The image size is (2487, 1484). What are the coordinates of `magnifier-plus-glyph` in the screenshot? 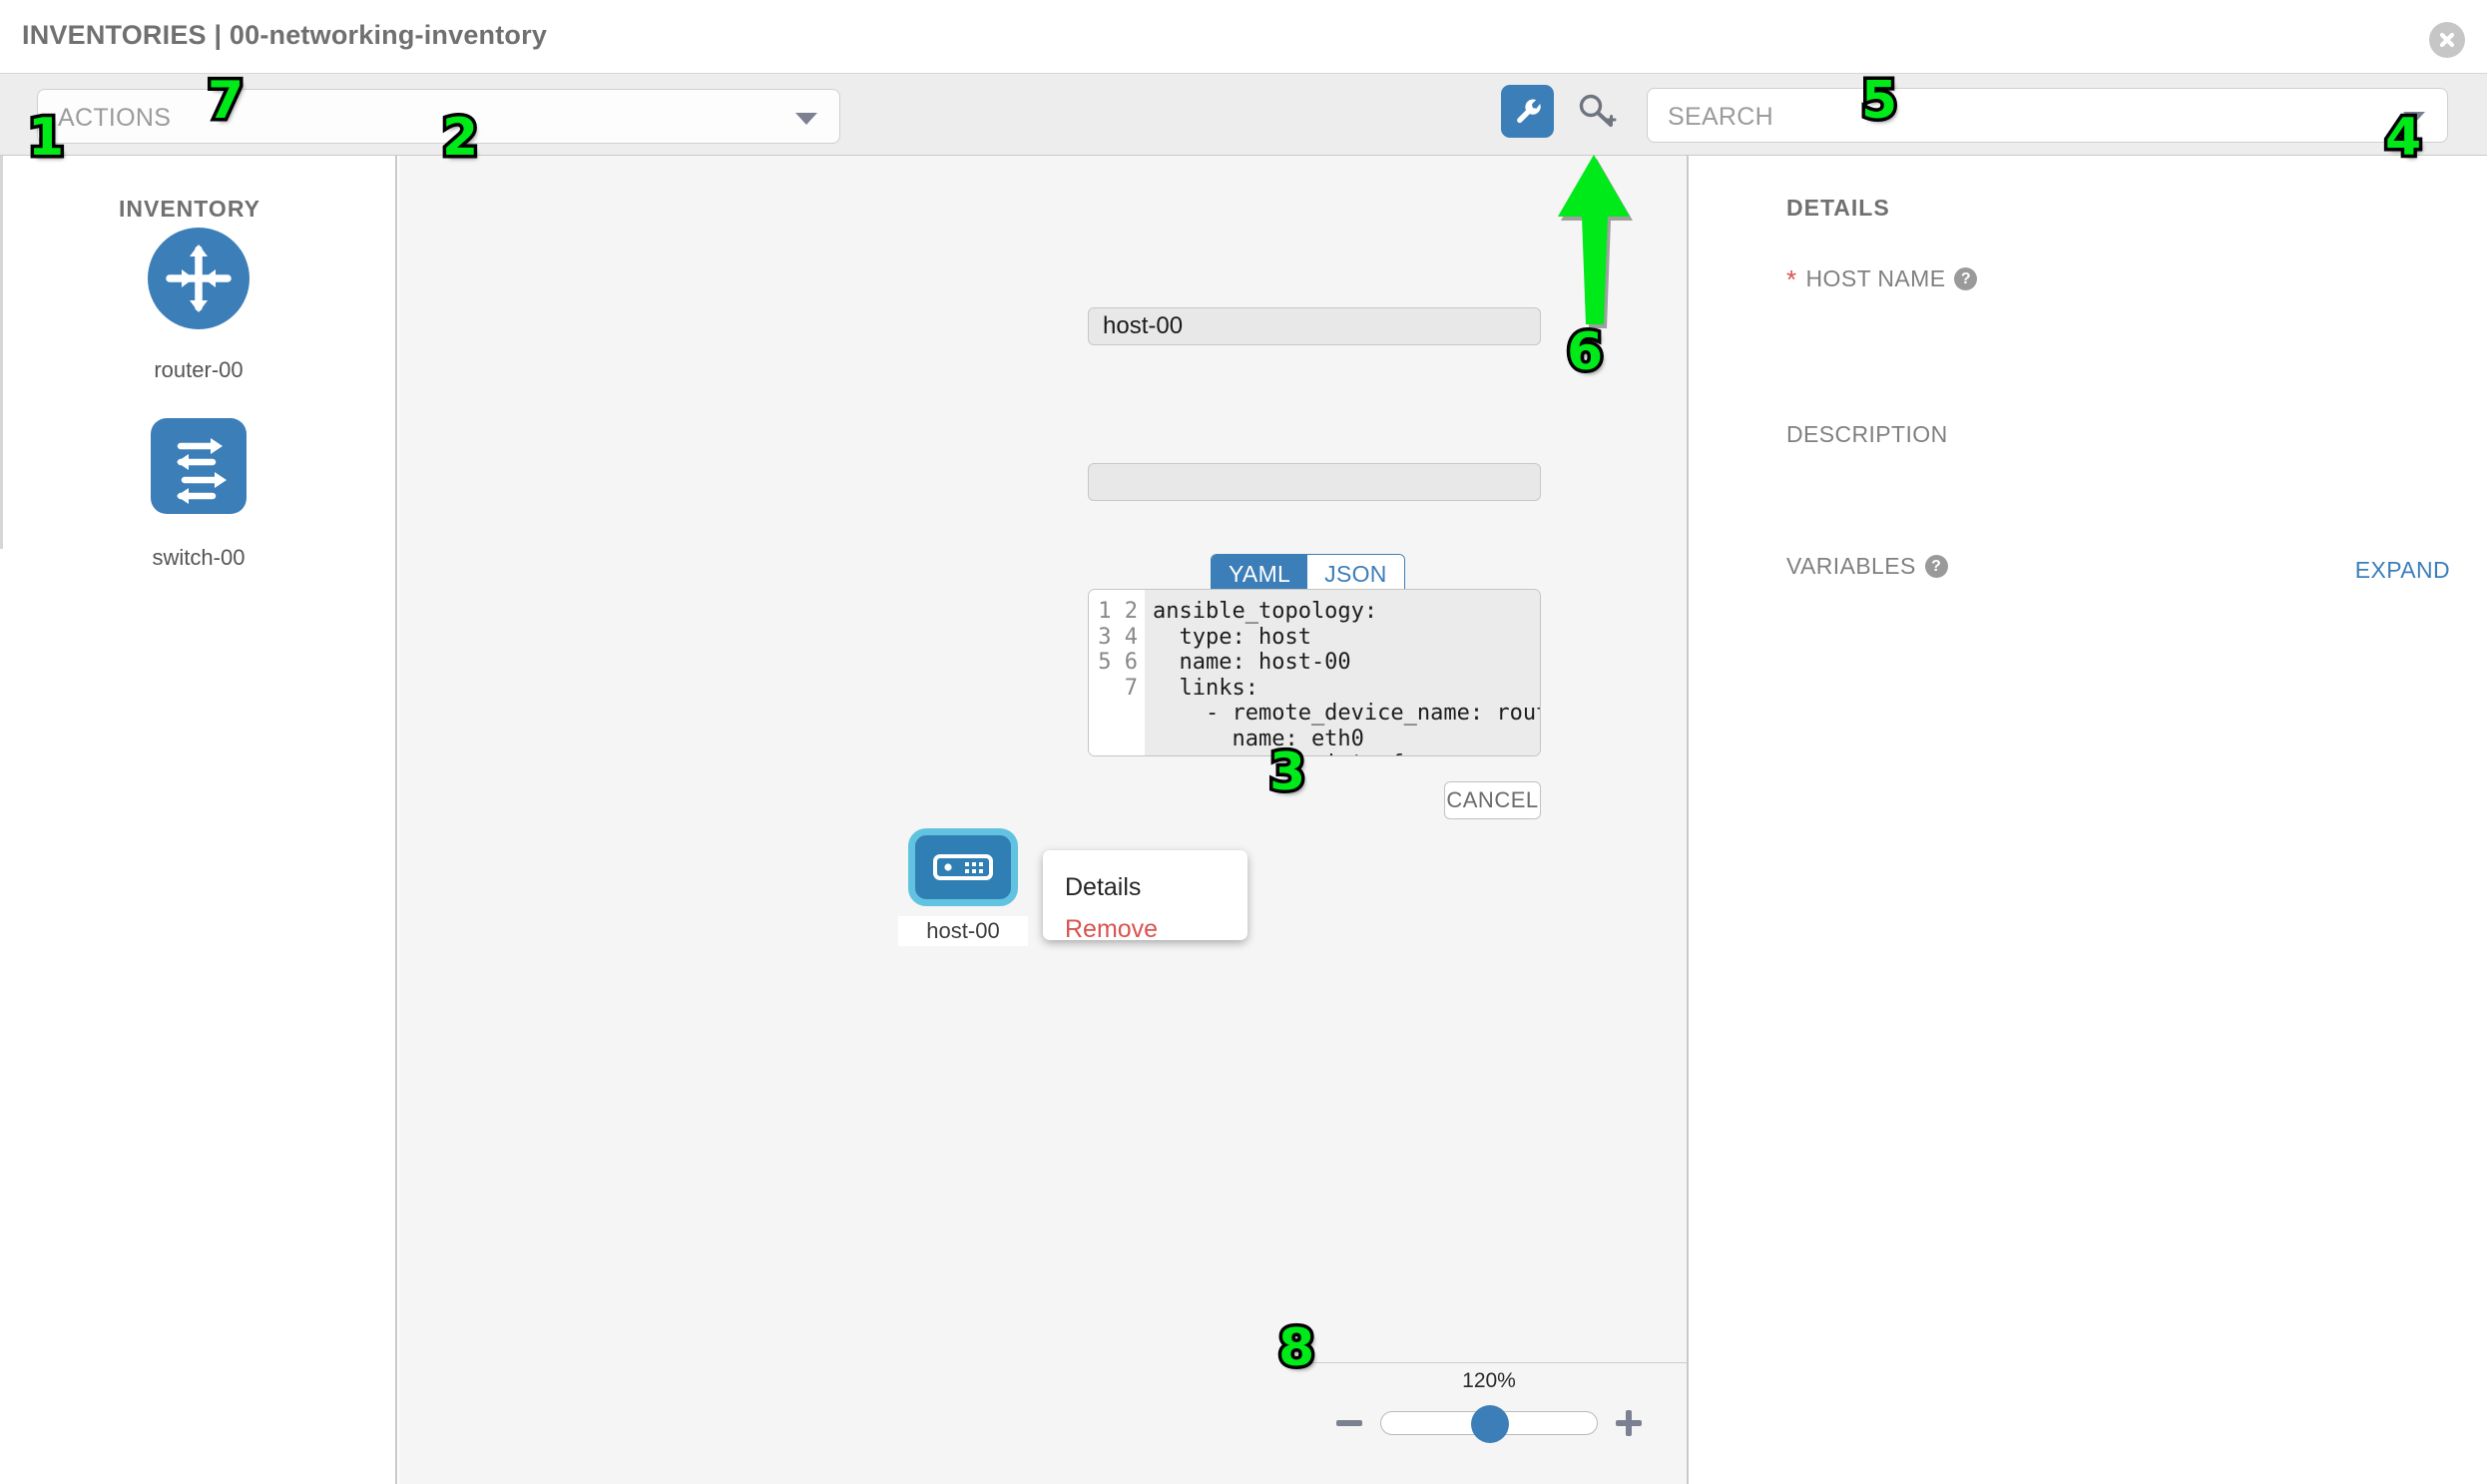 It's located at (1598, 110).